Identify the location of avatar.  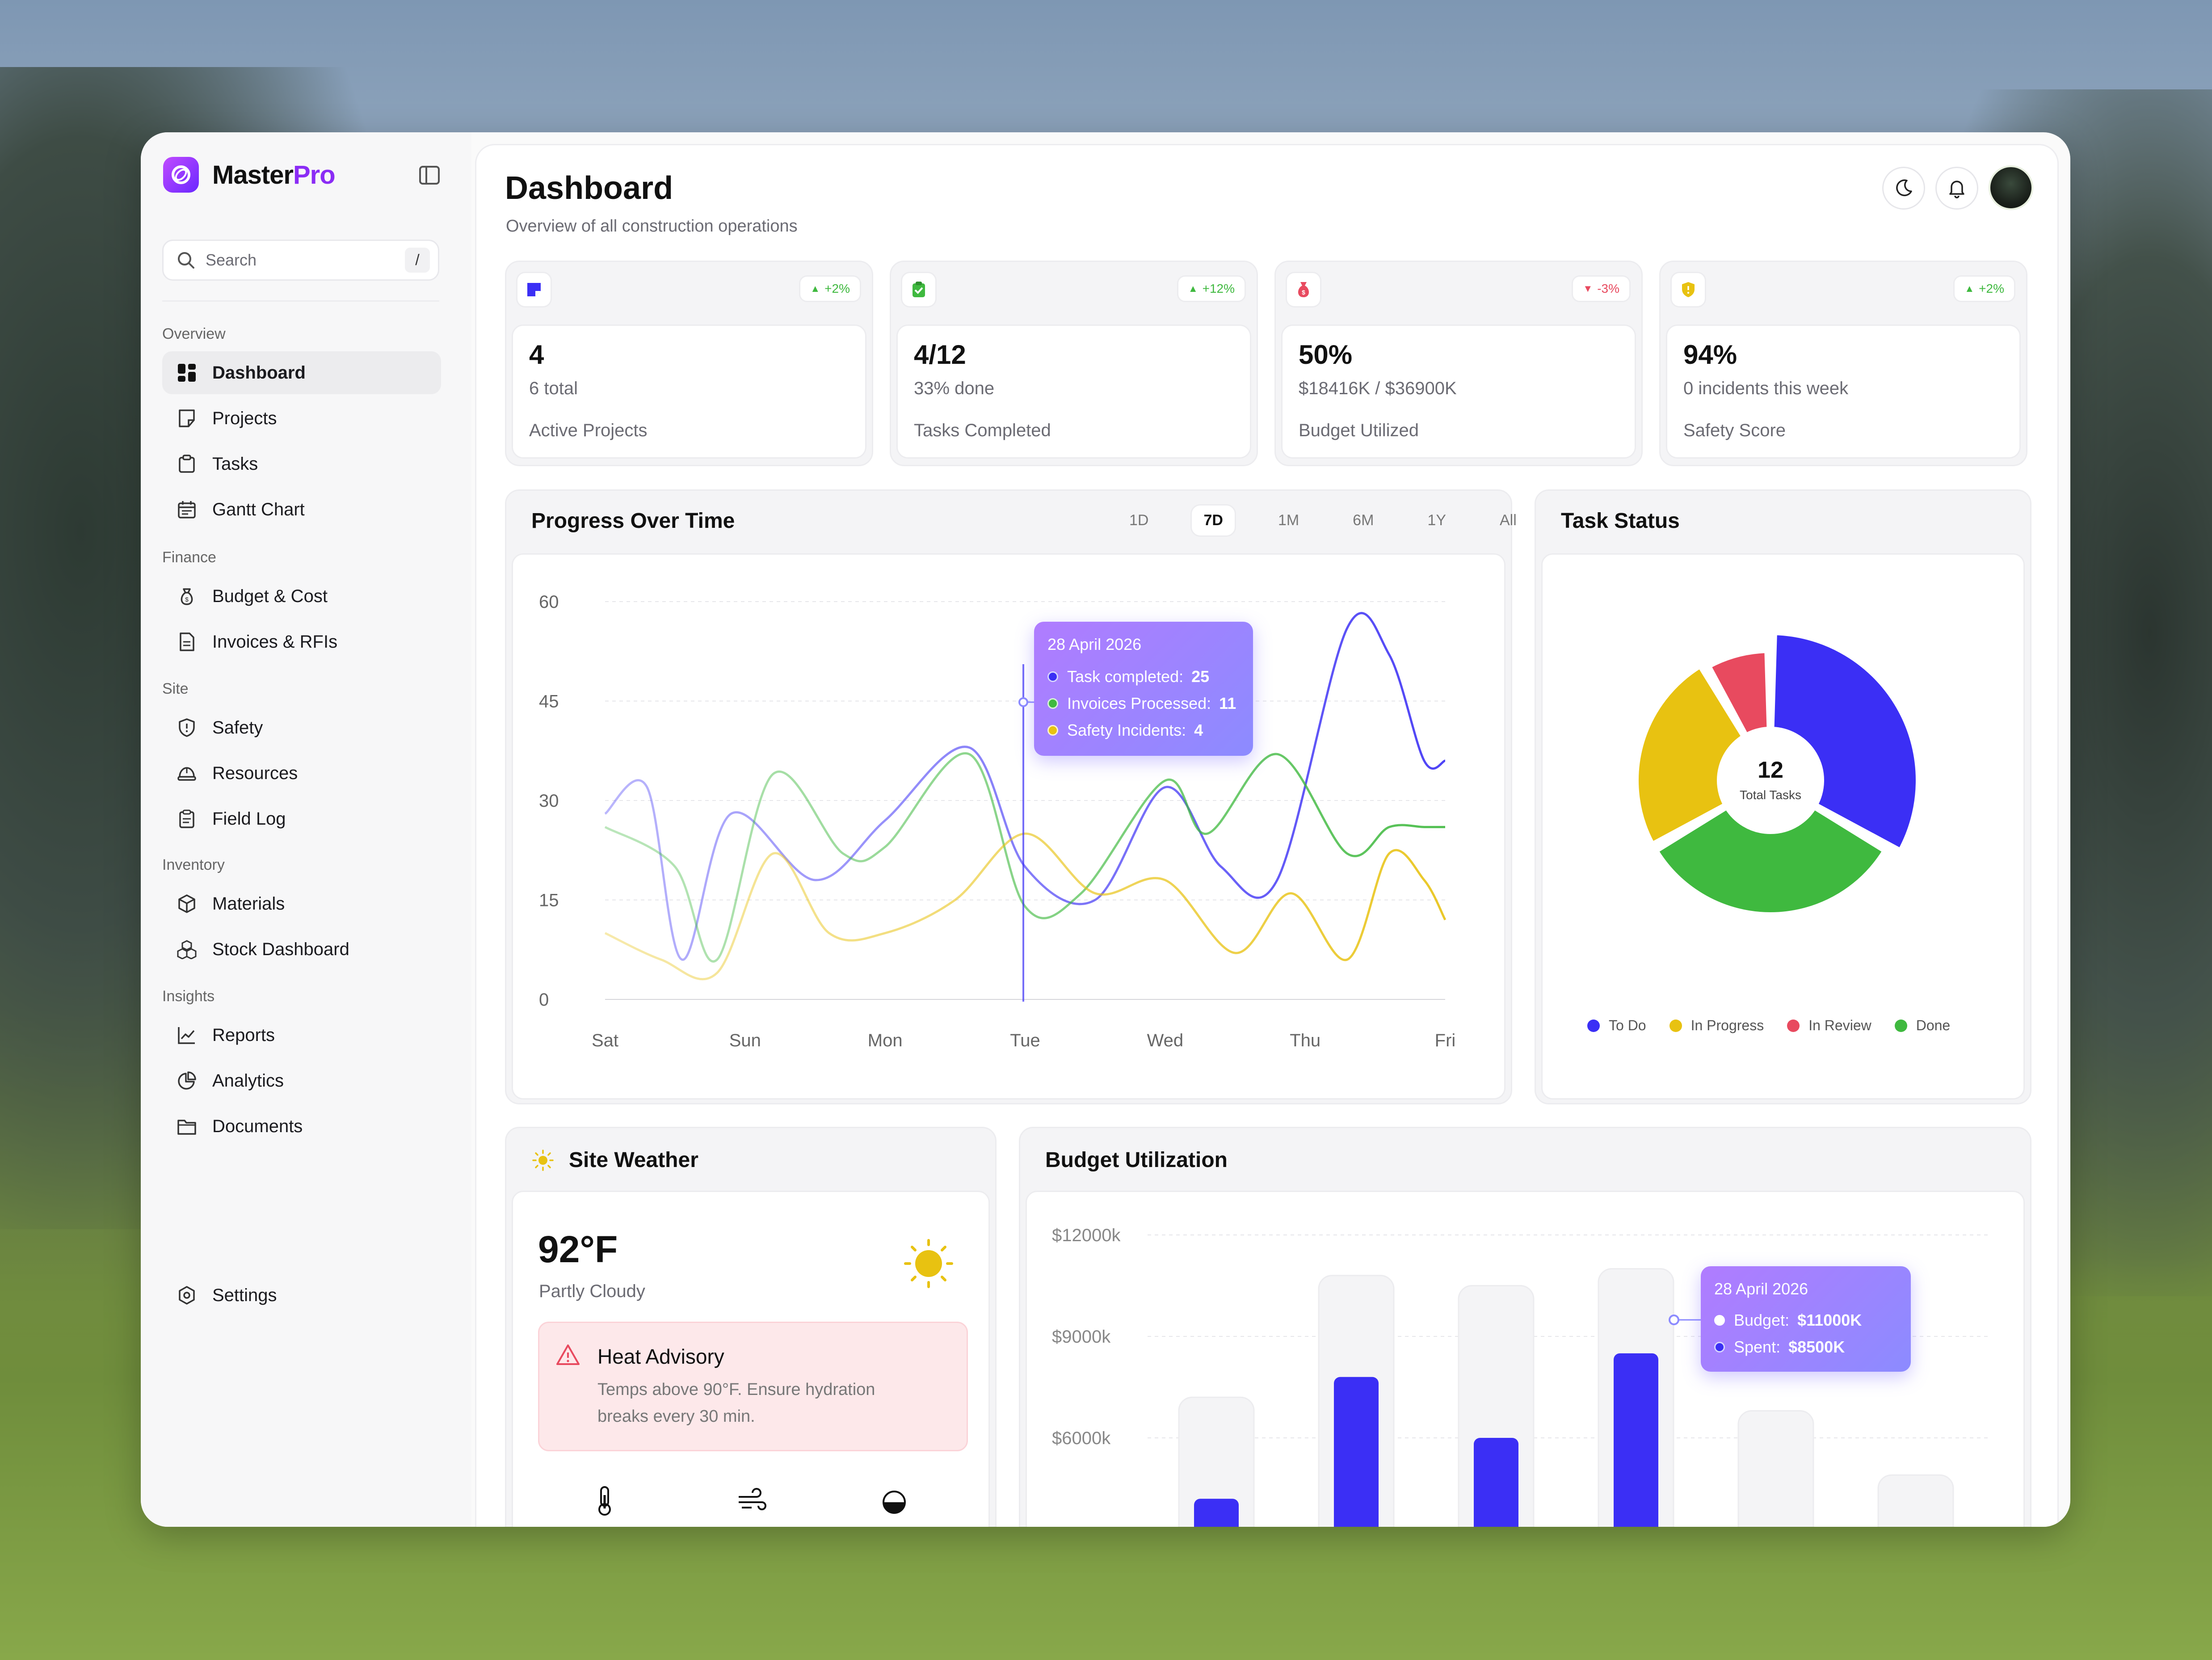
(2011, 187).